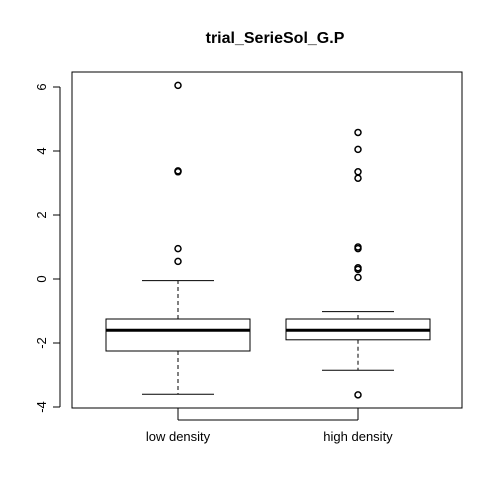 The height and width of the screenshot is (500, 500). I want to click on y-tick-label: -4, so click(41, 407).